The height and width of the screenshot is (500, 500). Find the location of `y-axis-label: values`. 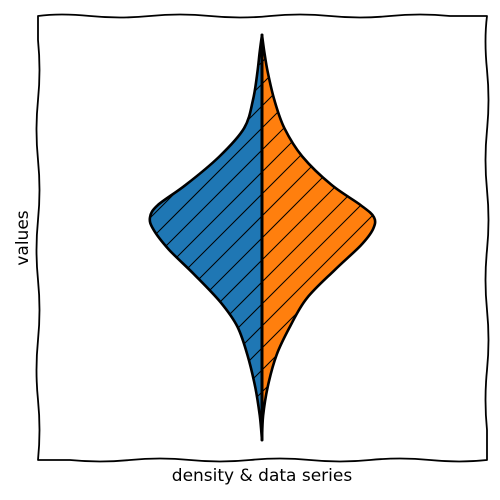

y-axis-label: values is located at coordinates (23, 237).